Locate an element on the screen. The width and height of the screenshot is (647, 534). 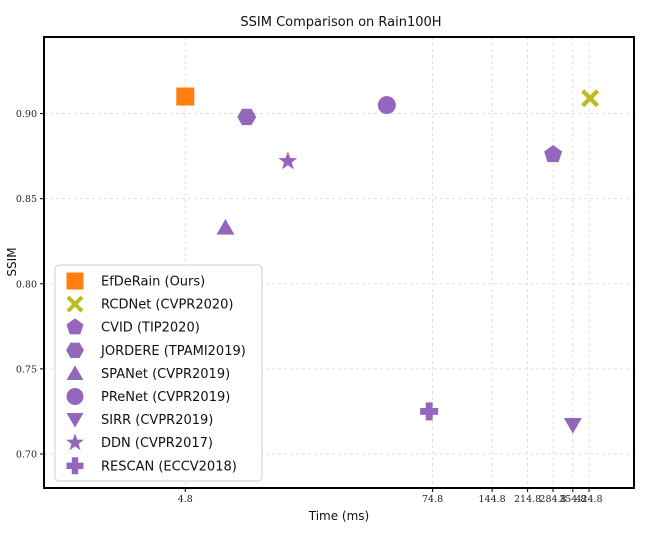
x-tick-label: 214.8 is located at coordinates (527, 499).